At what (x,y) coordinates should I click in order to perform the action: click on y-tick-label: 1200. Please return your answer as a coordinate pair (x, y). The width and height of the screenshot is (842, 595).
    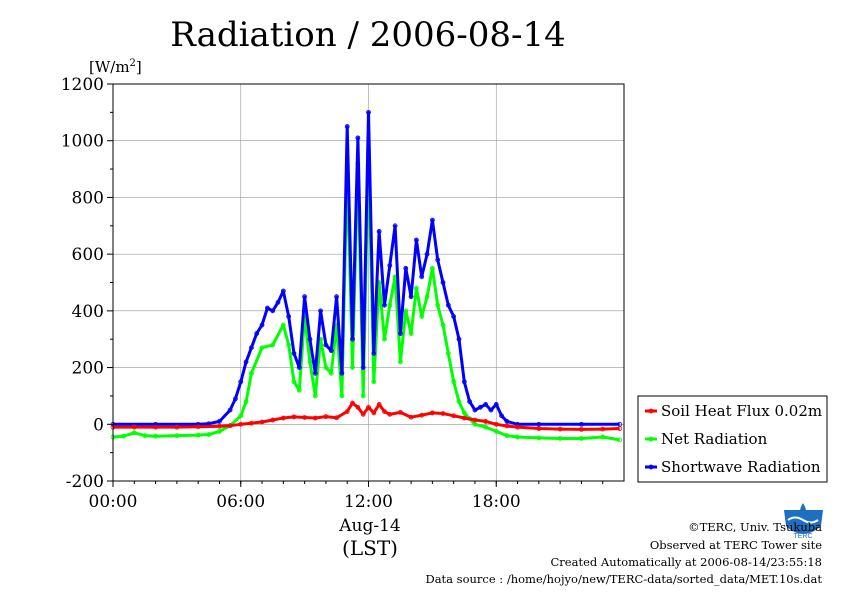
    Looking at the image, I should click on (82, 85).